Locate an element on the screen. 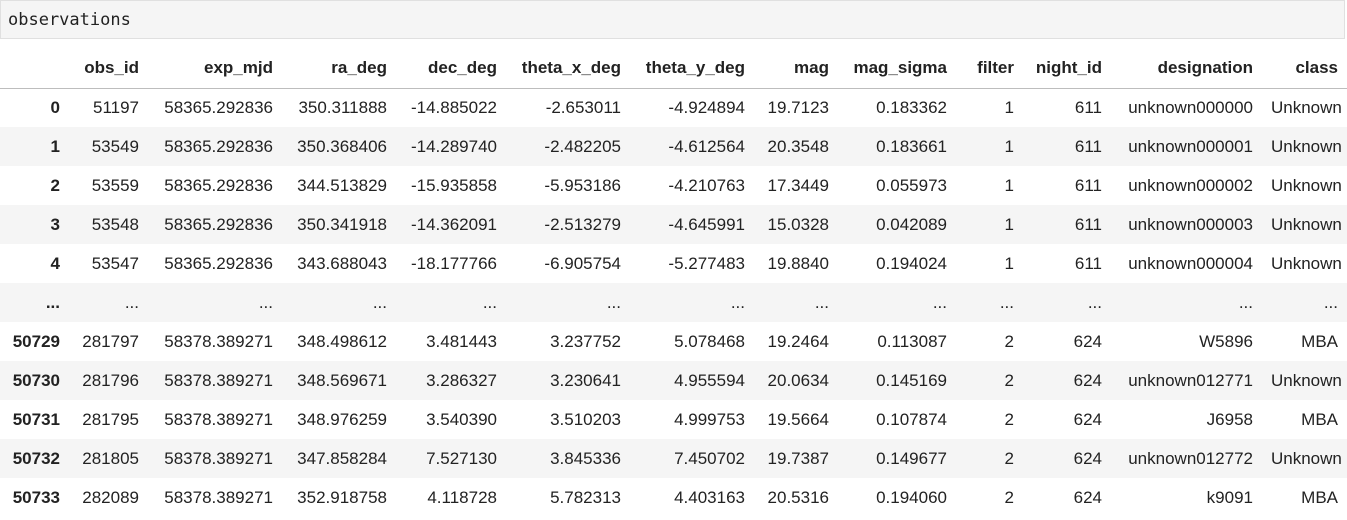 This screenshot has height=520, width=1347. table-cell: 5.782313 is located at coordinates (585, 497).